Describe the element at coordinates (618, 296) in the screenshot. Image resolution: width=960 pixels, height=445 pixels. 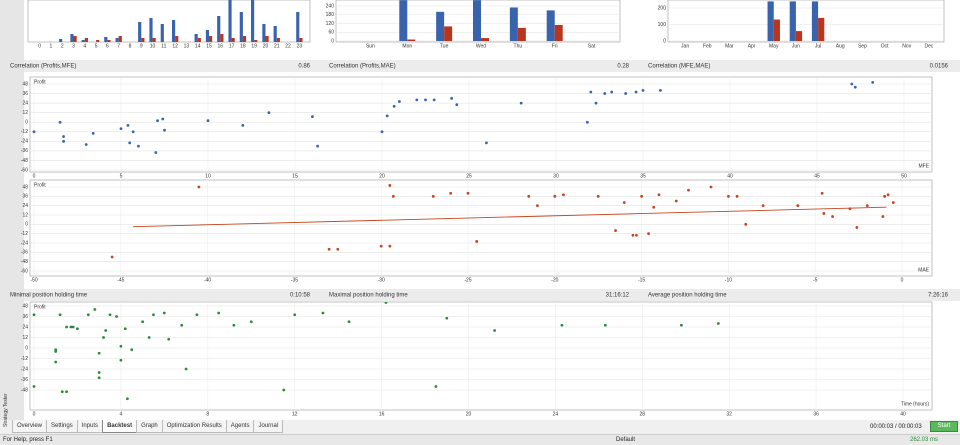
I see `stat-value: 31:16:12` at that location.